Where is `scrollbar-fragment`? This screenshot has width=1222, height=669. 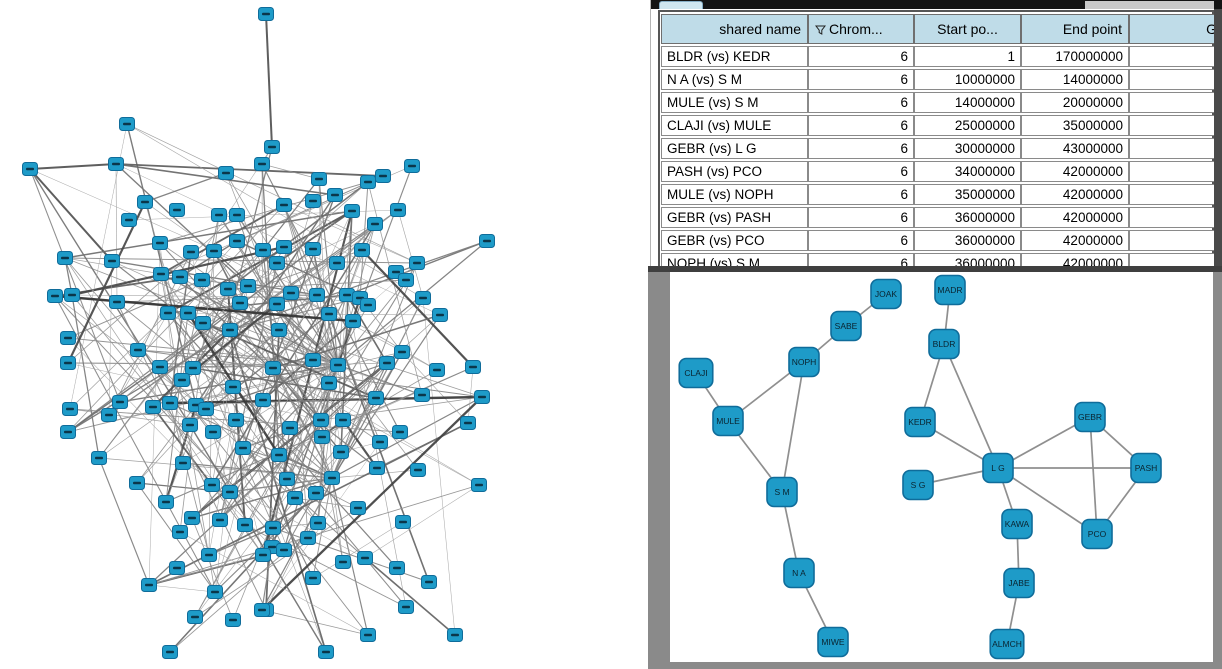
scrollbar-fragment is located at coordinates (1149, 5).